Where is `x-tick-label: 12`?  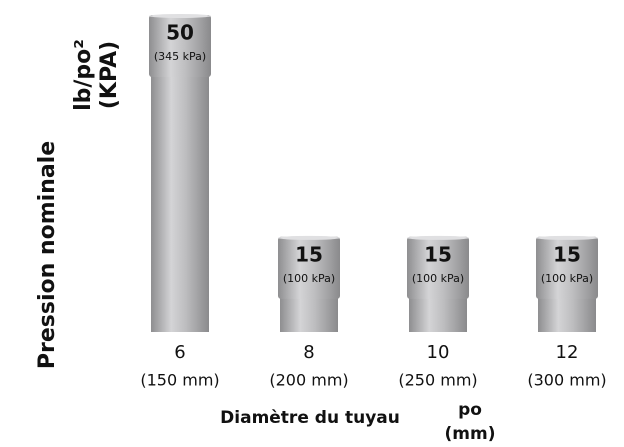
x-tick-label: 12 is located at coordinates (567, 352).